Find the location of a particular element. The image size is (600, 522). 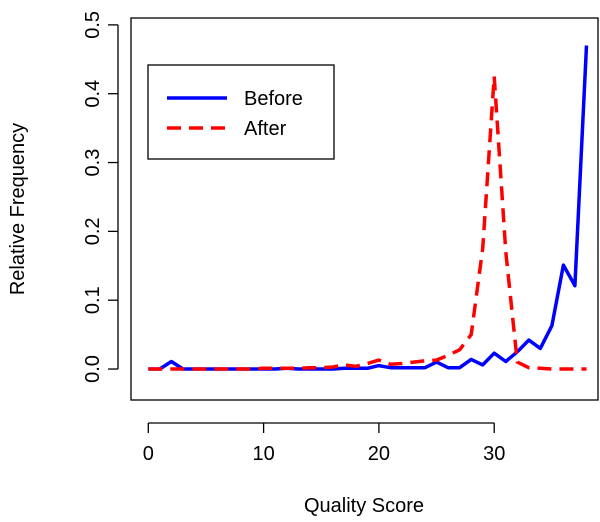

legend: Before After is located at coordinates (241, 112).